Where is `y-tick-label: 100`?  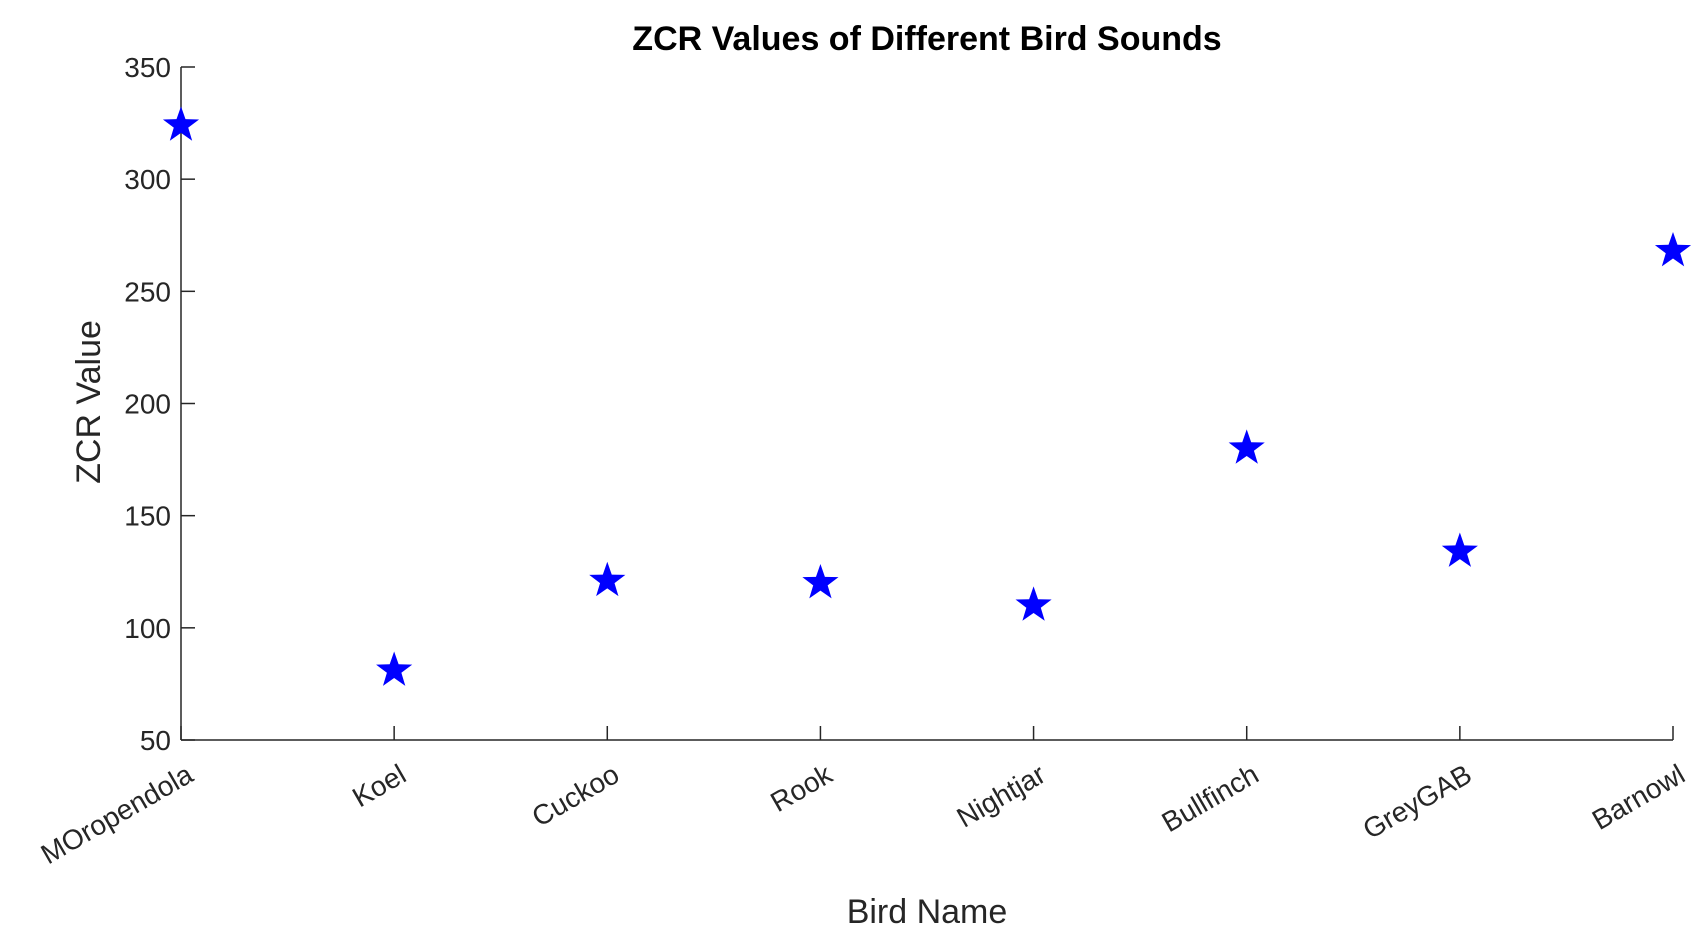 y-tick-label: 100 is located at coordinates (147, 628).